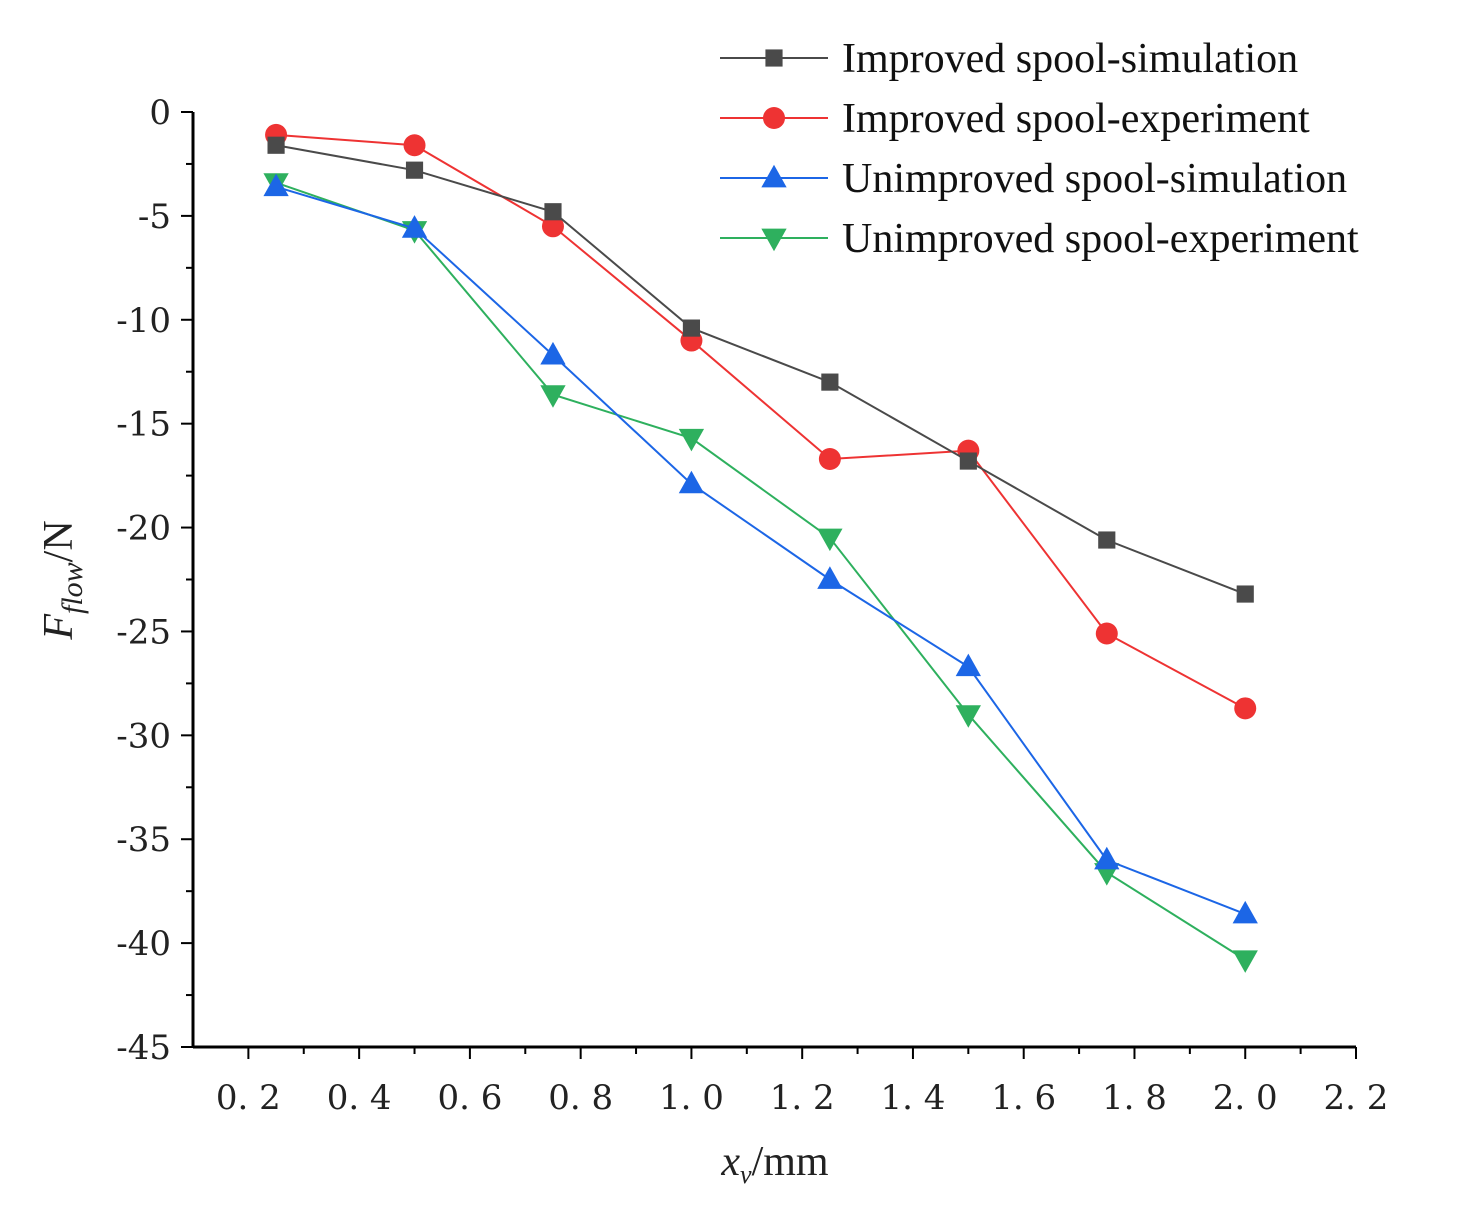  What do you see at coordinates (1245, 1098) in the screenshot?
I see `x-tick-label: 2. 0` at bounding box center [1245, 1098].